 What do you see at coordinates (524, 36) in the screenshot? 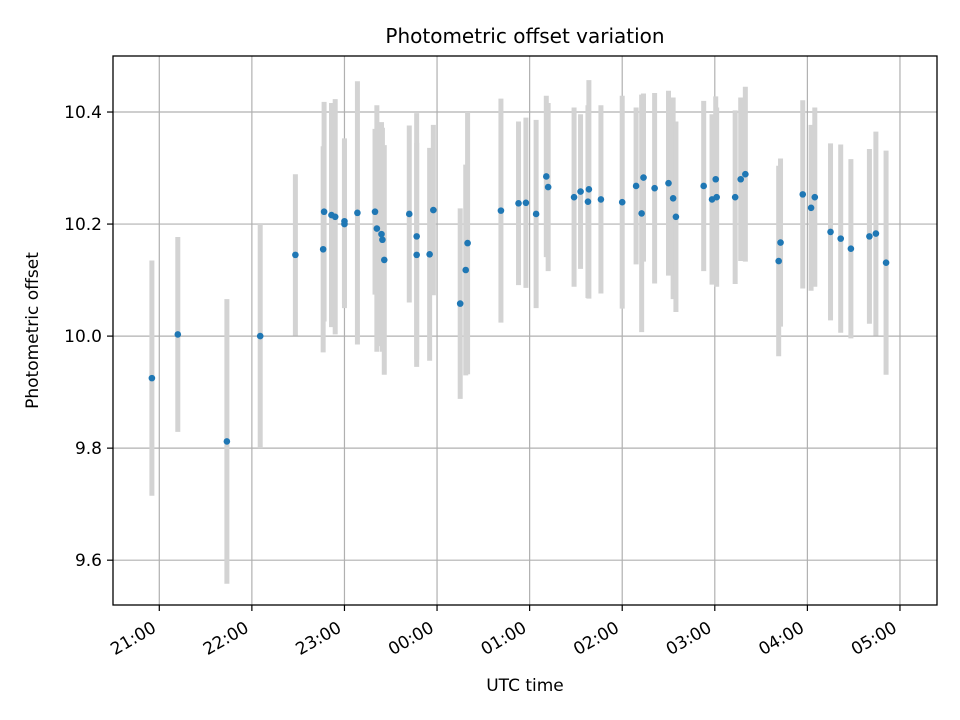
I see `chart-title: Photometric offset variation` at bounding box center [524, 36].